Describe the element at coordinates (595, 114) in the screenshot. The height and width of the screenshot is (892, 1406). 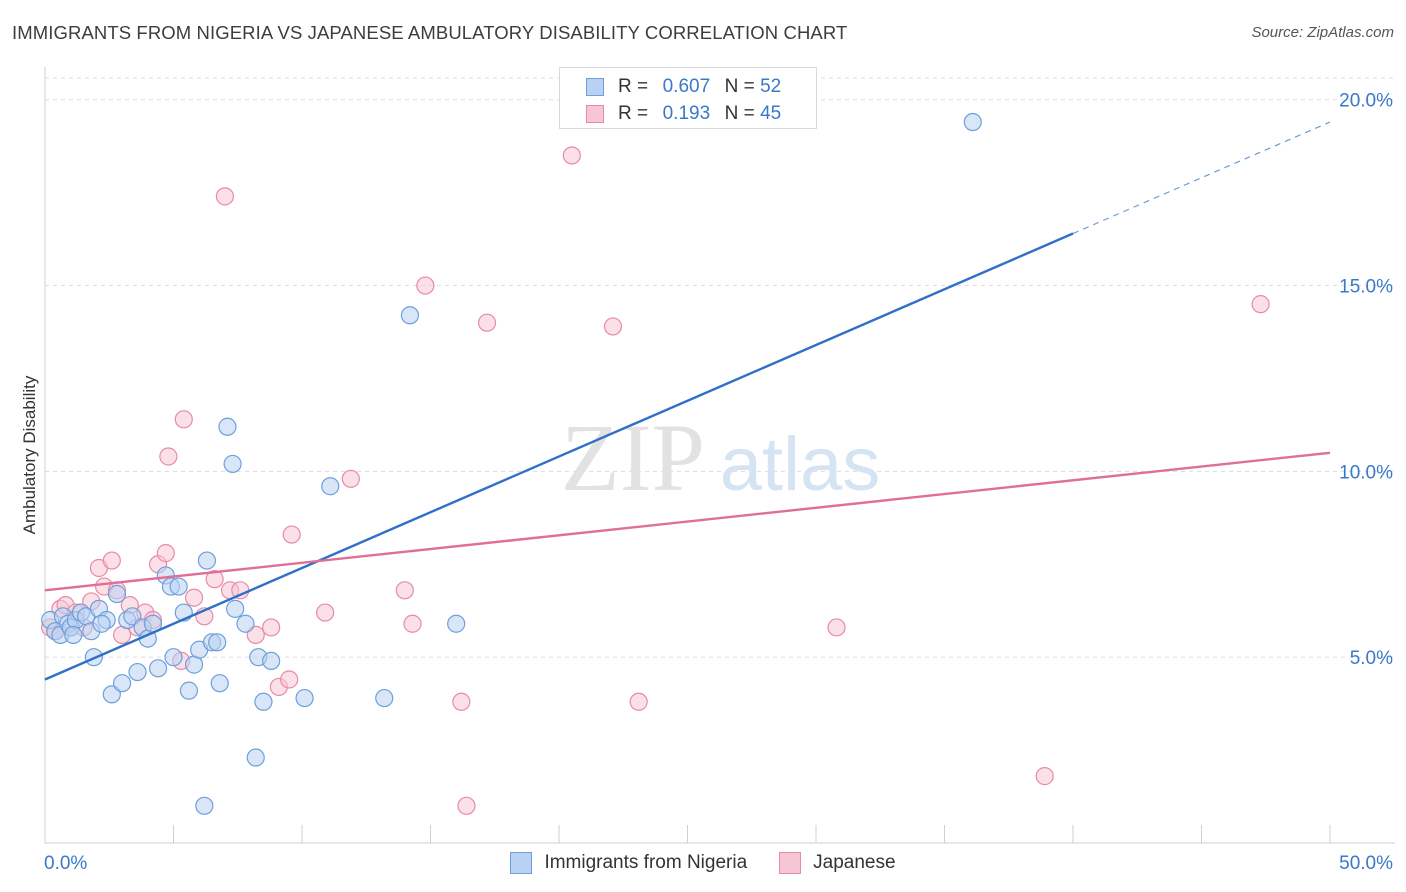
I see `japanese-swatch` at that location.